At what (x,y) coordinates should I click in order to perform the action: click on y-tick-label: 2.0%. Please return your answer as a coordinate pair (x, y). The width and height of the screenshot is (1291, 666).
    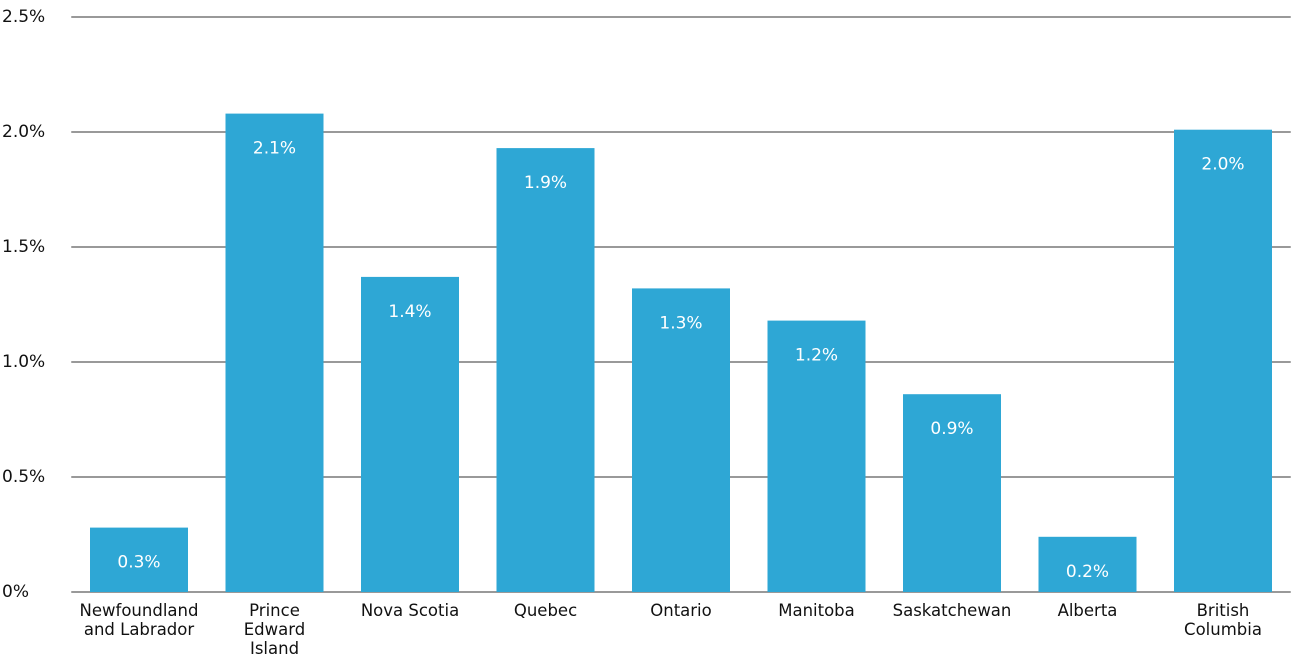
    Looking at the image, I should click on (23, 132).